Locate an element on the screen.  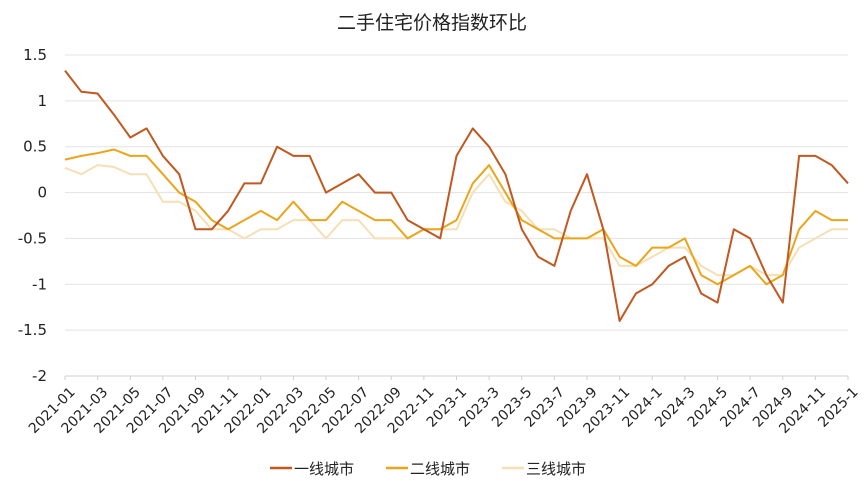
legend-label-3: 三线城市 is located at coordinates (556, 469).